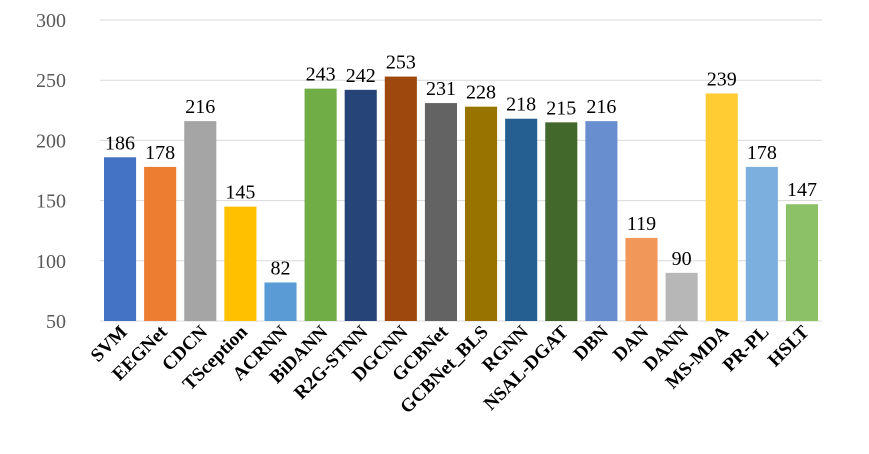 Image resolution: width=869 pixels, height=454 pixels. Describe the element at coordinates (51, 21) in the screenshot. I see `y-tick-label: 300` at that location.